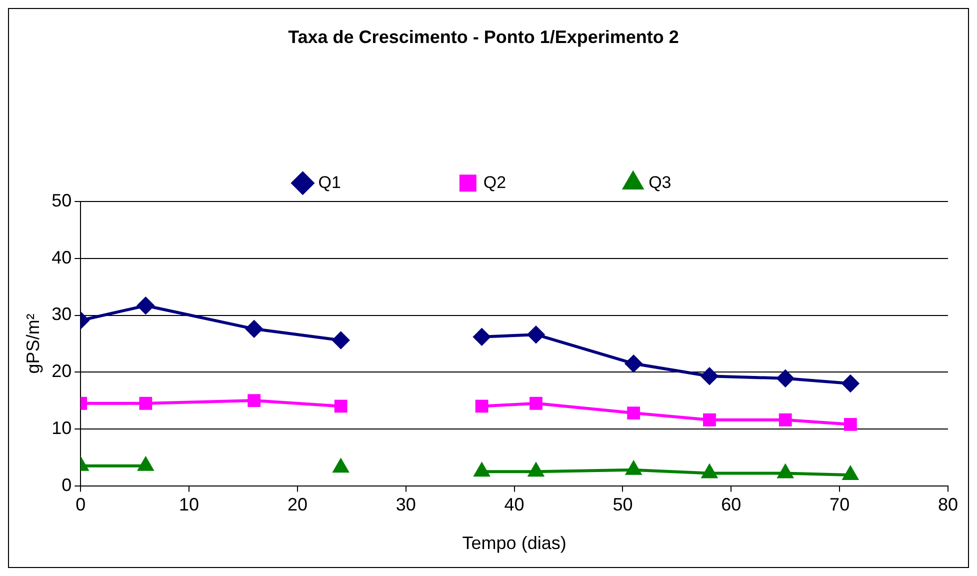 Image resolution: width=977 pixels, height=576 pixels. I want to click on x-tick-label: 20, so click(297, 504).